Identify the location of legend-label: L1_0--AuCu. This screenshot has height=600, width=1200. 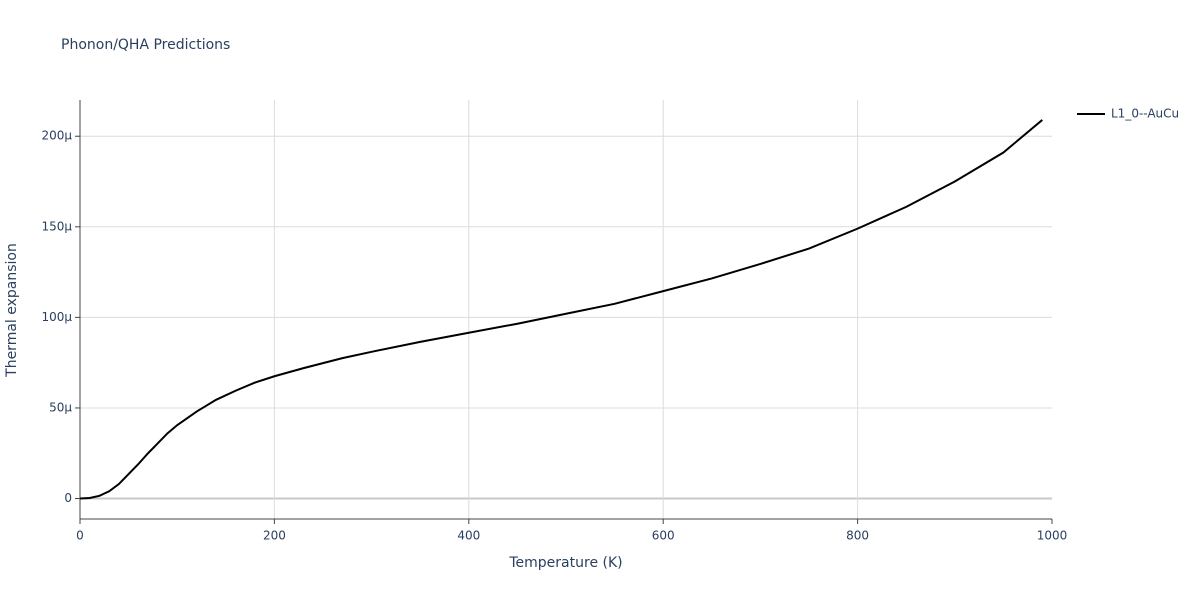
(1145, 114).